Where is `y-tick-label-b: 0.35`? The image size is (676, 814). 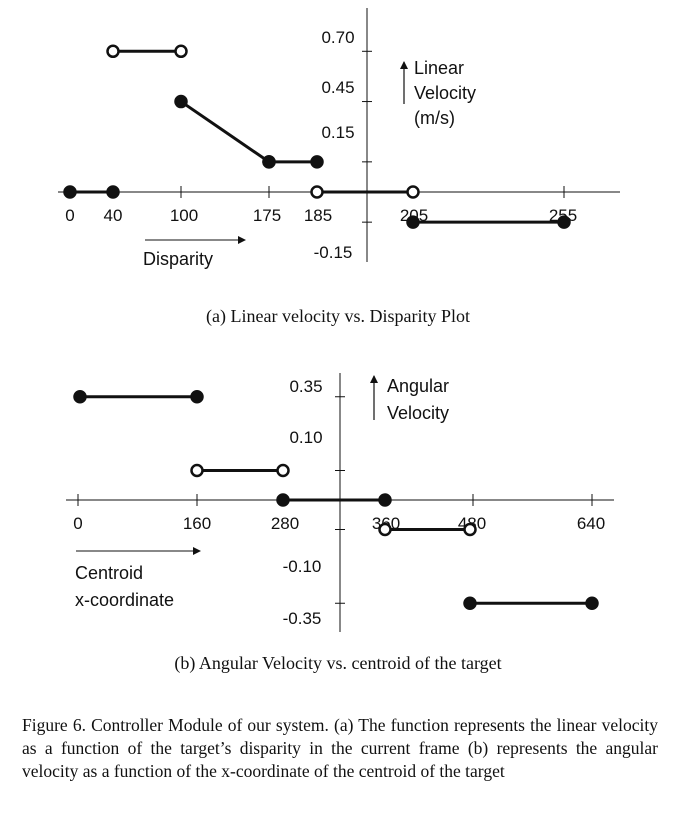
y-tick-label-b: 0.35 is located at coordinates (305, 386).